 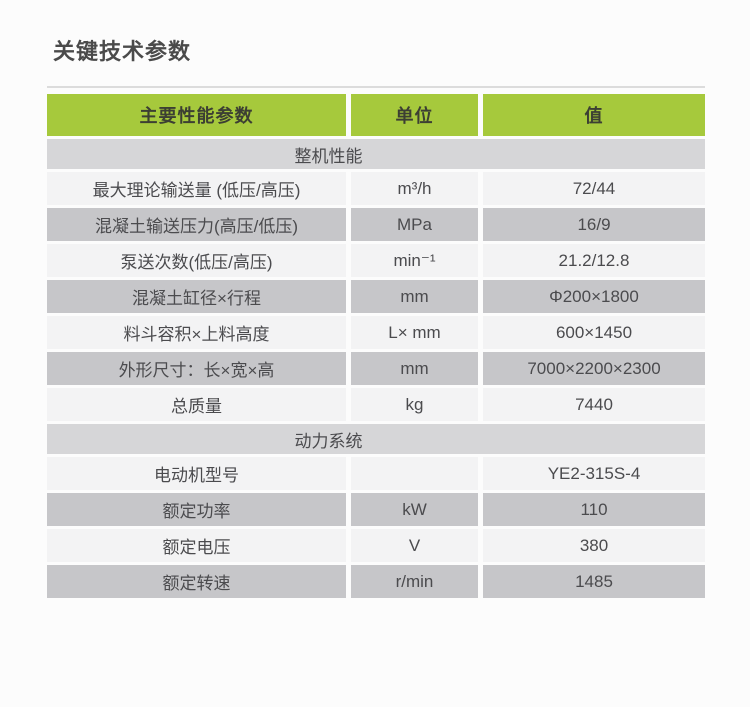 I want to click on table-row: 泵送次数(低压/高压) min⁻¹ 21.2/12.8, so click(x=376, y=260).